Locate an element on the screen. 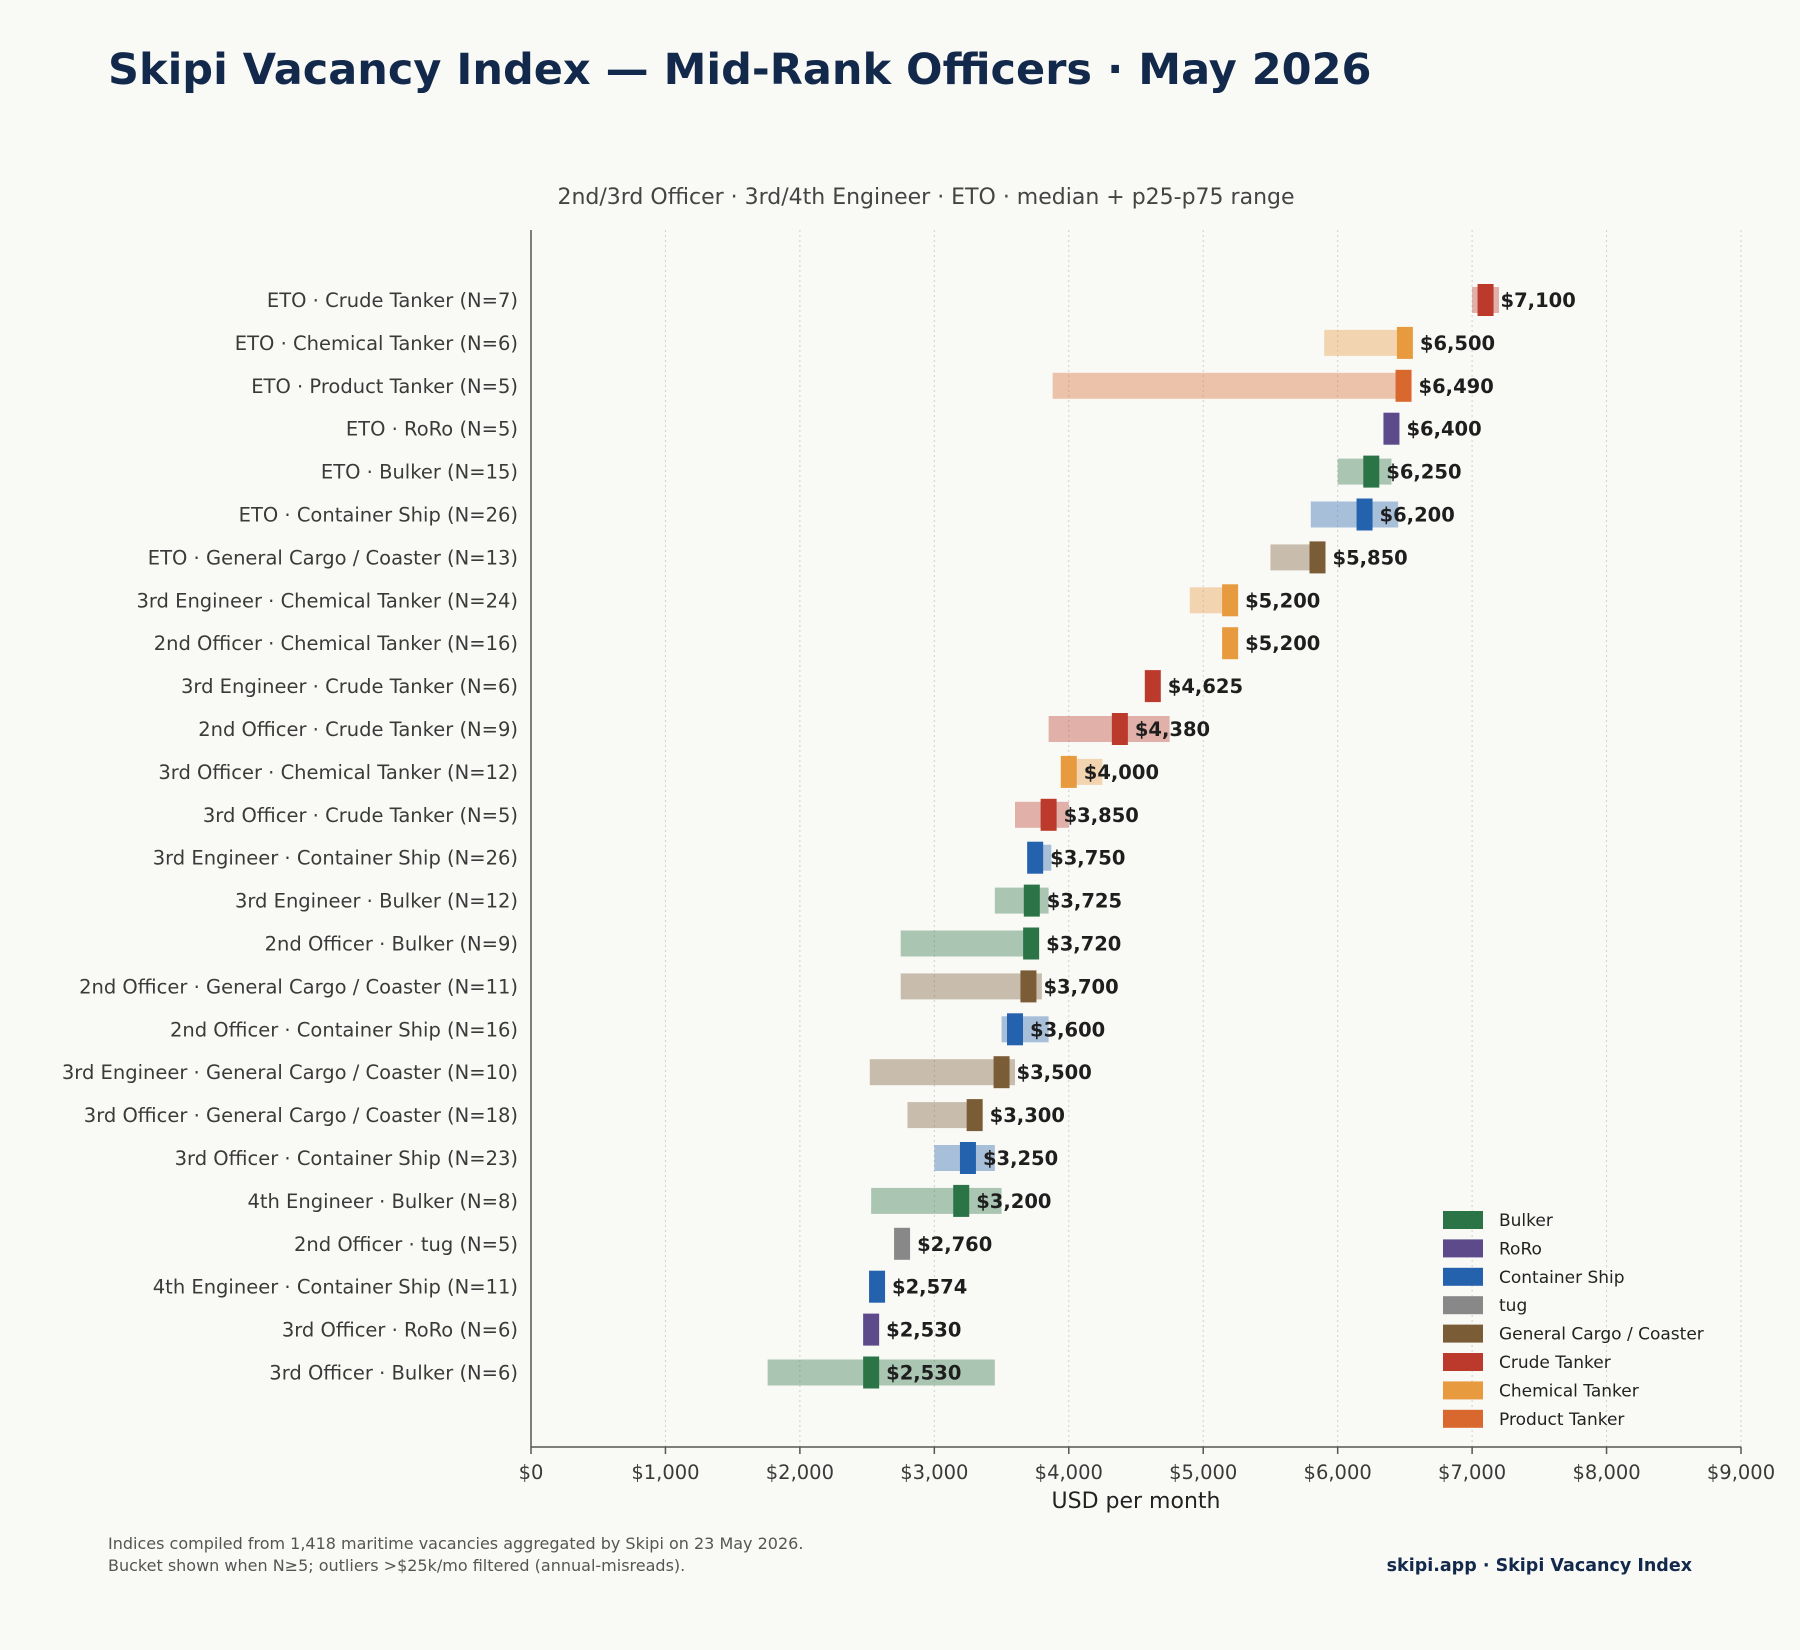 Image resolution: width=1800 pixels, height=1650 pixels. x-tick-label: $3,000 is located at coordinates (934, 1472).